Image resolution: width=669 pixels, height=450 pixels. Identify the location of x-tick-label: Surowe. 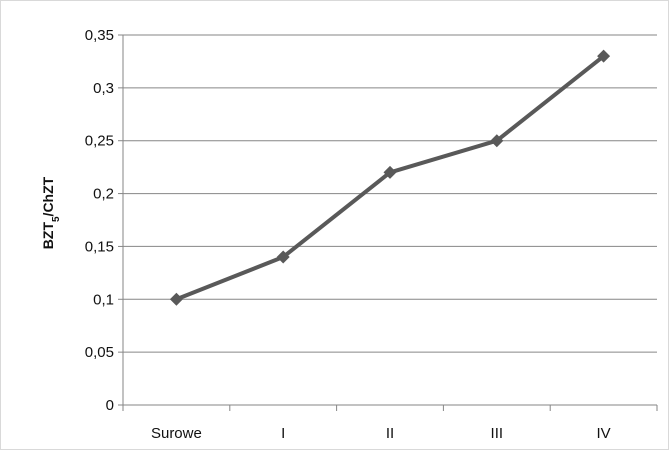
(176, 433).